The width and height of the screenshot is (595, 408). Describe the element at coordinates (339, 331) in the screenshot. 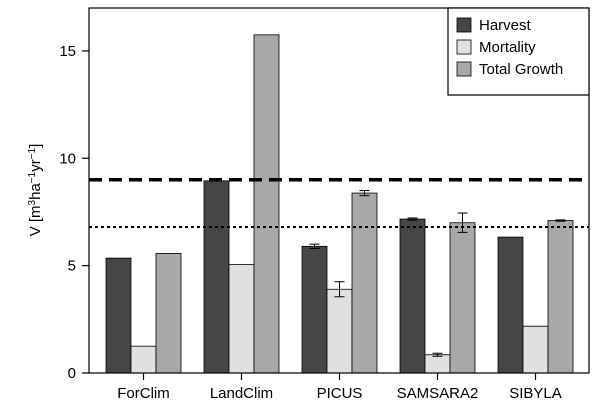

I see `bar-picus-mortality` at that location.